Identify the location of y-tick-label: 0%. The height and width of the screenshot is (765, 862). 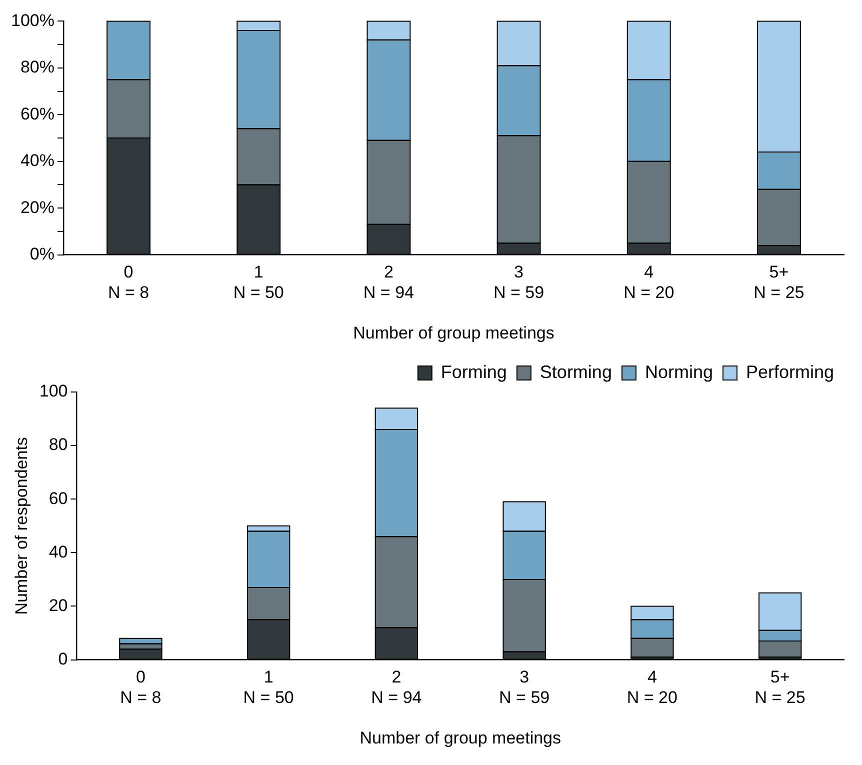
(42, 254).